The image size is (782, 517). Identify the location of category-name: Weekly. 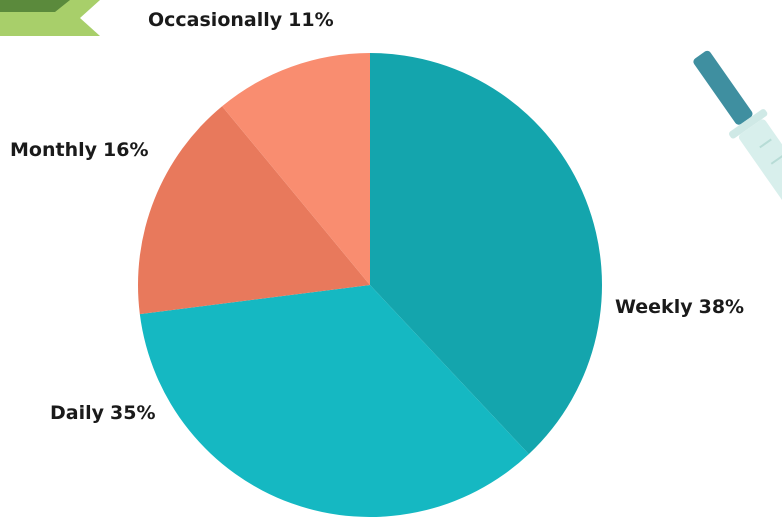
(654, 307).